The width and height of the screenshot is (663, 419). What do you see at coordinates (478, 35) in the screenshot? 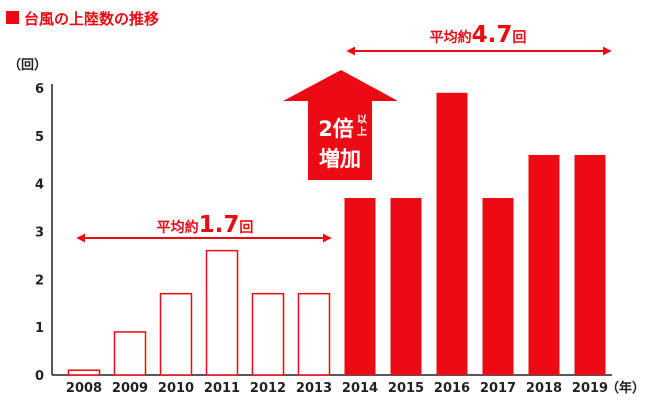
I see `average-after-label: 平均約4.7回` at bounding box center [478, 35].